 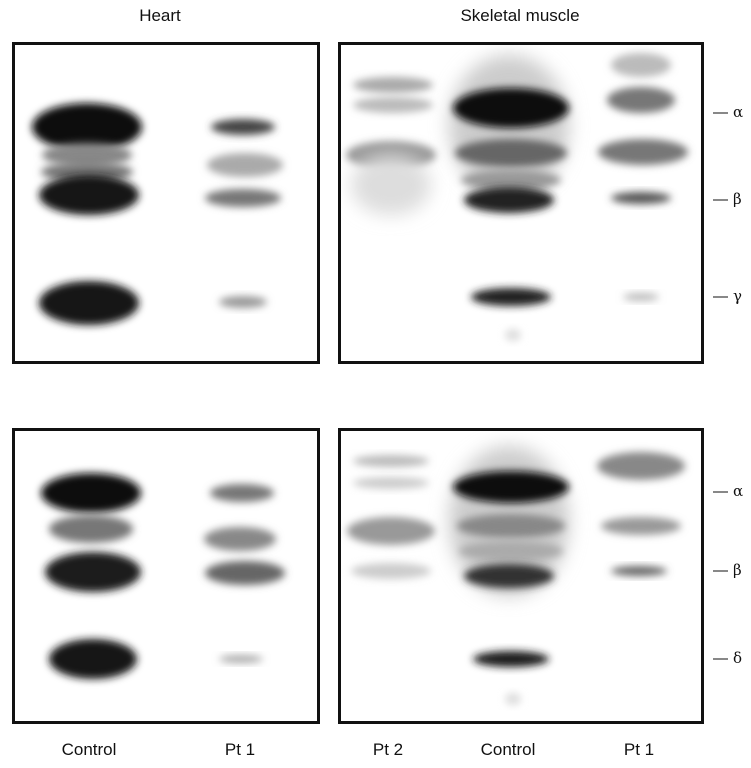 I want to click on lane-label-skeletal-pt2: Pt 2, so click(x=388, y=749).